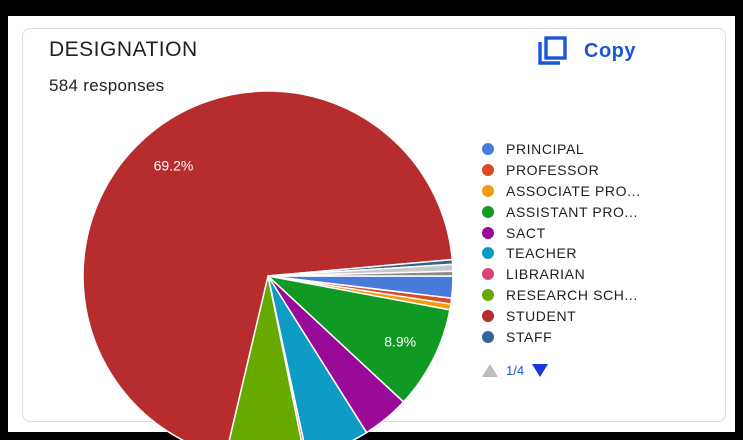  Describe the element at coordinates (123, 49) in the screenshot. I see `question-title: DESIGNATION` at that location.